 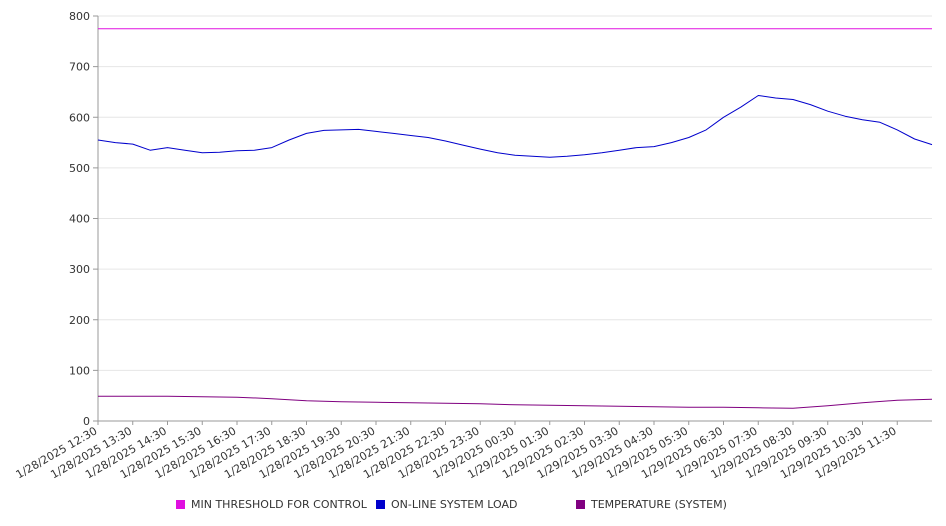 I want to click on y-tick-label: 0, so click(x=86, y=421).